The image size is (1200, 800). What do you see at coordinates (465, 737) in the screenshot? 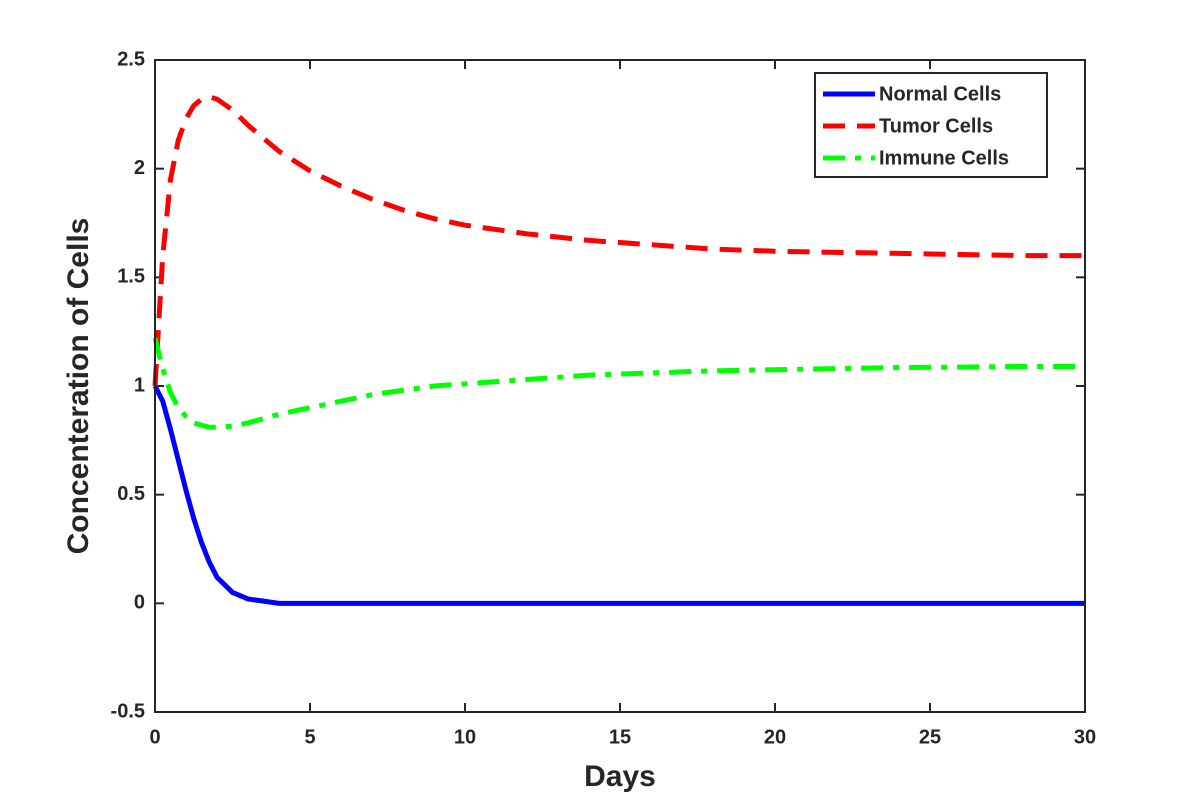
I see `x-tick-label: 10` at bounding box center [465, 737].